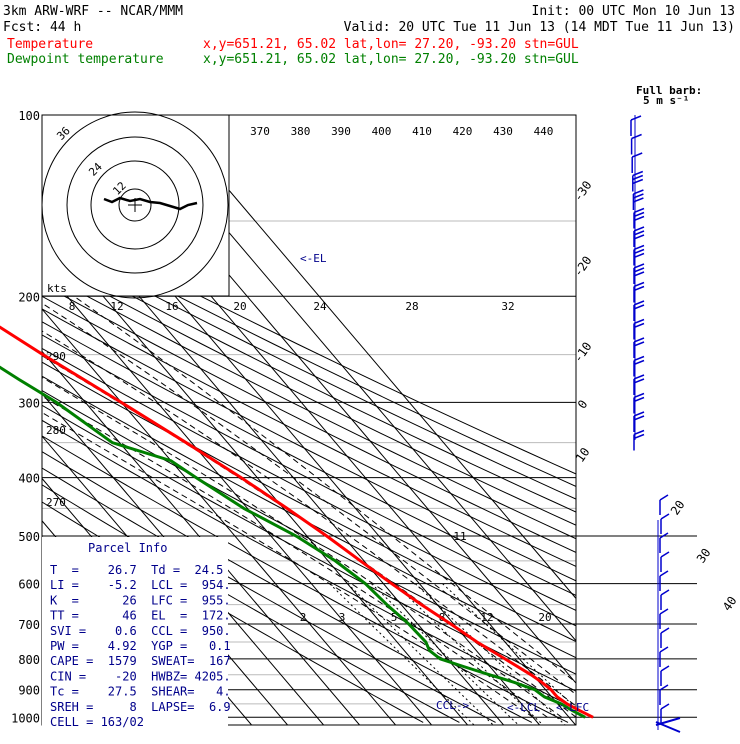  What do you see at coordinates (730, 604) in the screenshot?
I see `isotherm-tick-label: 40` at bounding box center [730, 604].